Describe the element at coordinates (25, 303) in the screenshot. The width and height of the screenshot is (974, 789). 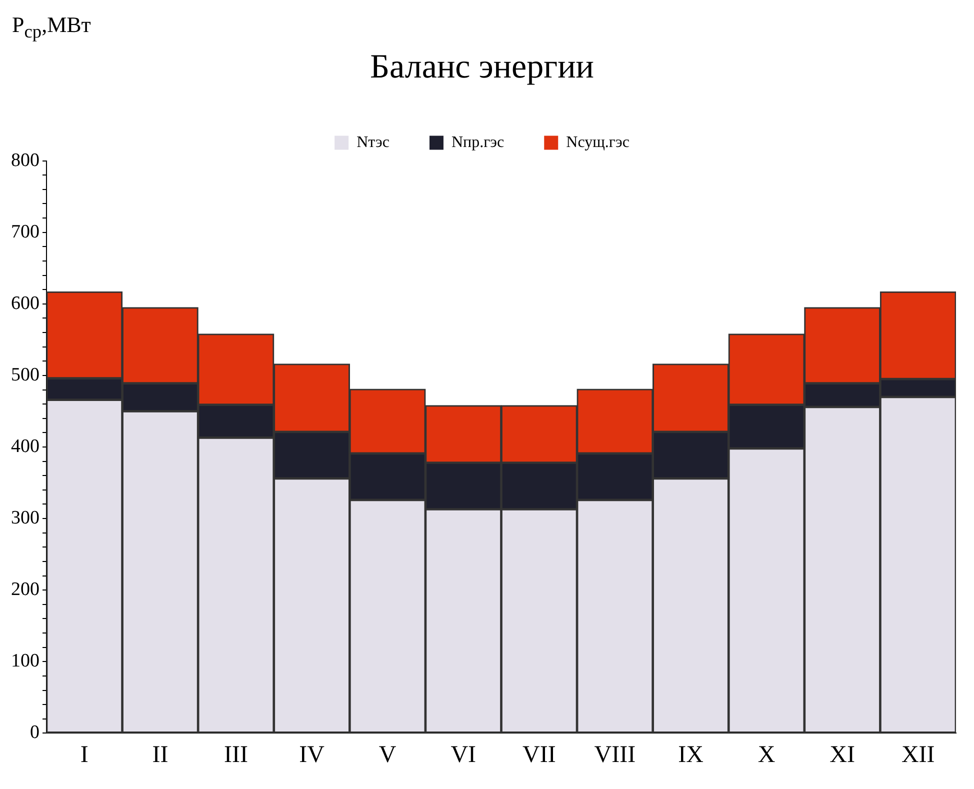
I see `y-tick-label: 600` at that location.